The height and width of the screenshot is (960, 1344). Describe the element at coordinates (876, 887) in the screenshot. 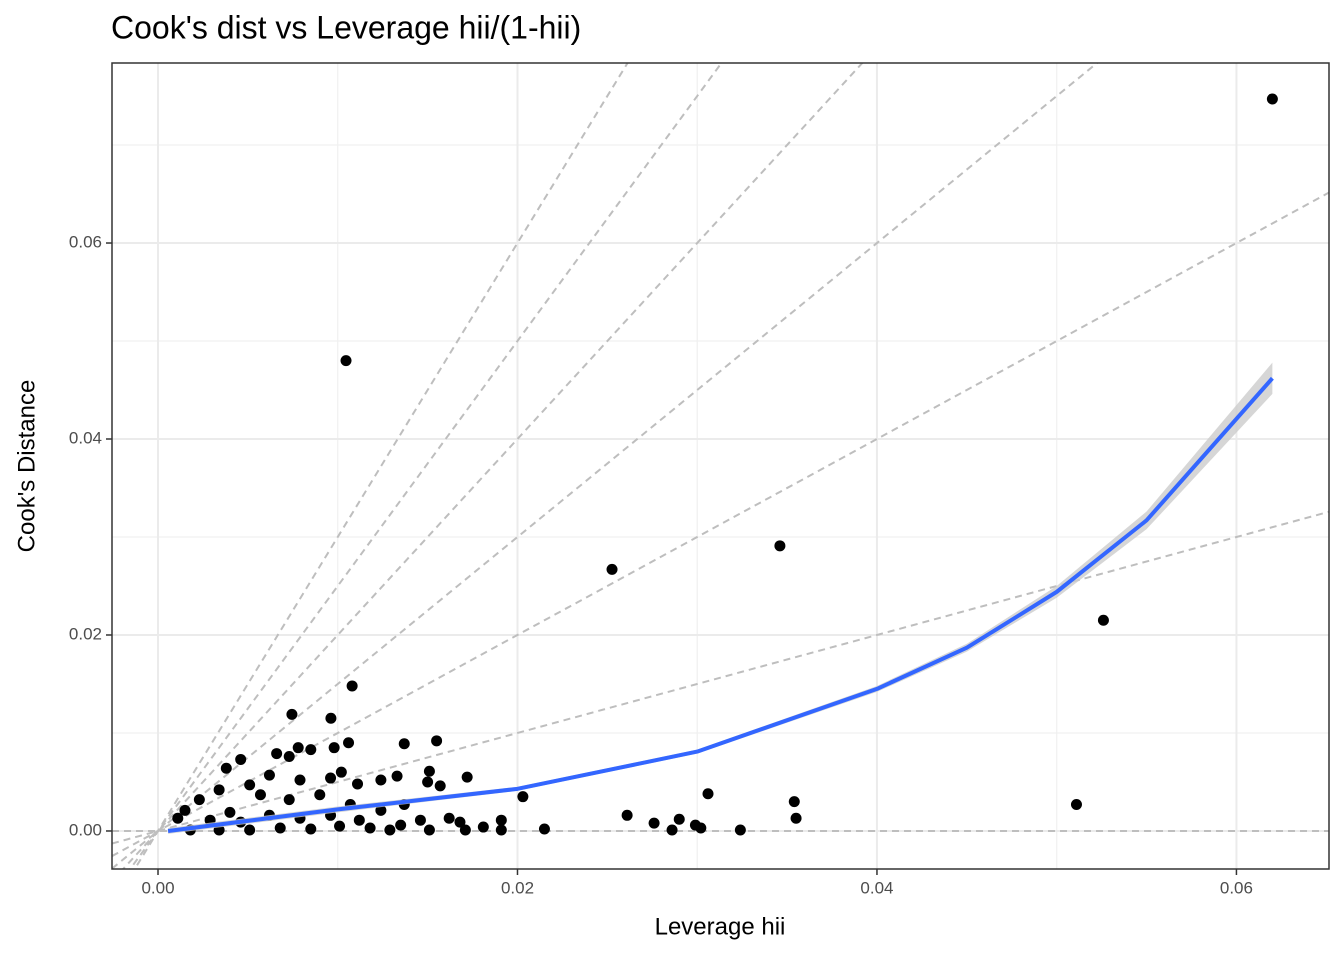

I see `x-tick-label: 0.04` at that location.